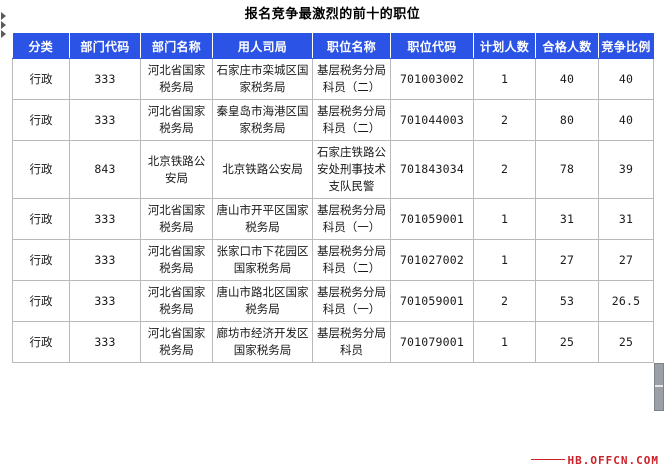 This screenshot has width=665, height=473. I want to click on cell-bureau: 唐山市开平区国家税务局, so click(262, 219).